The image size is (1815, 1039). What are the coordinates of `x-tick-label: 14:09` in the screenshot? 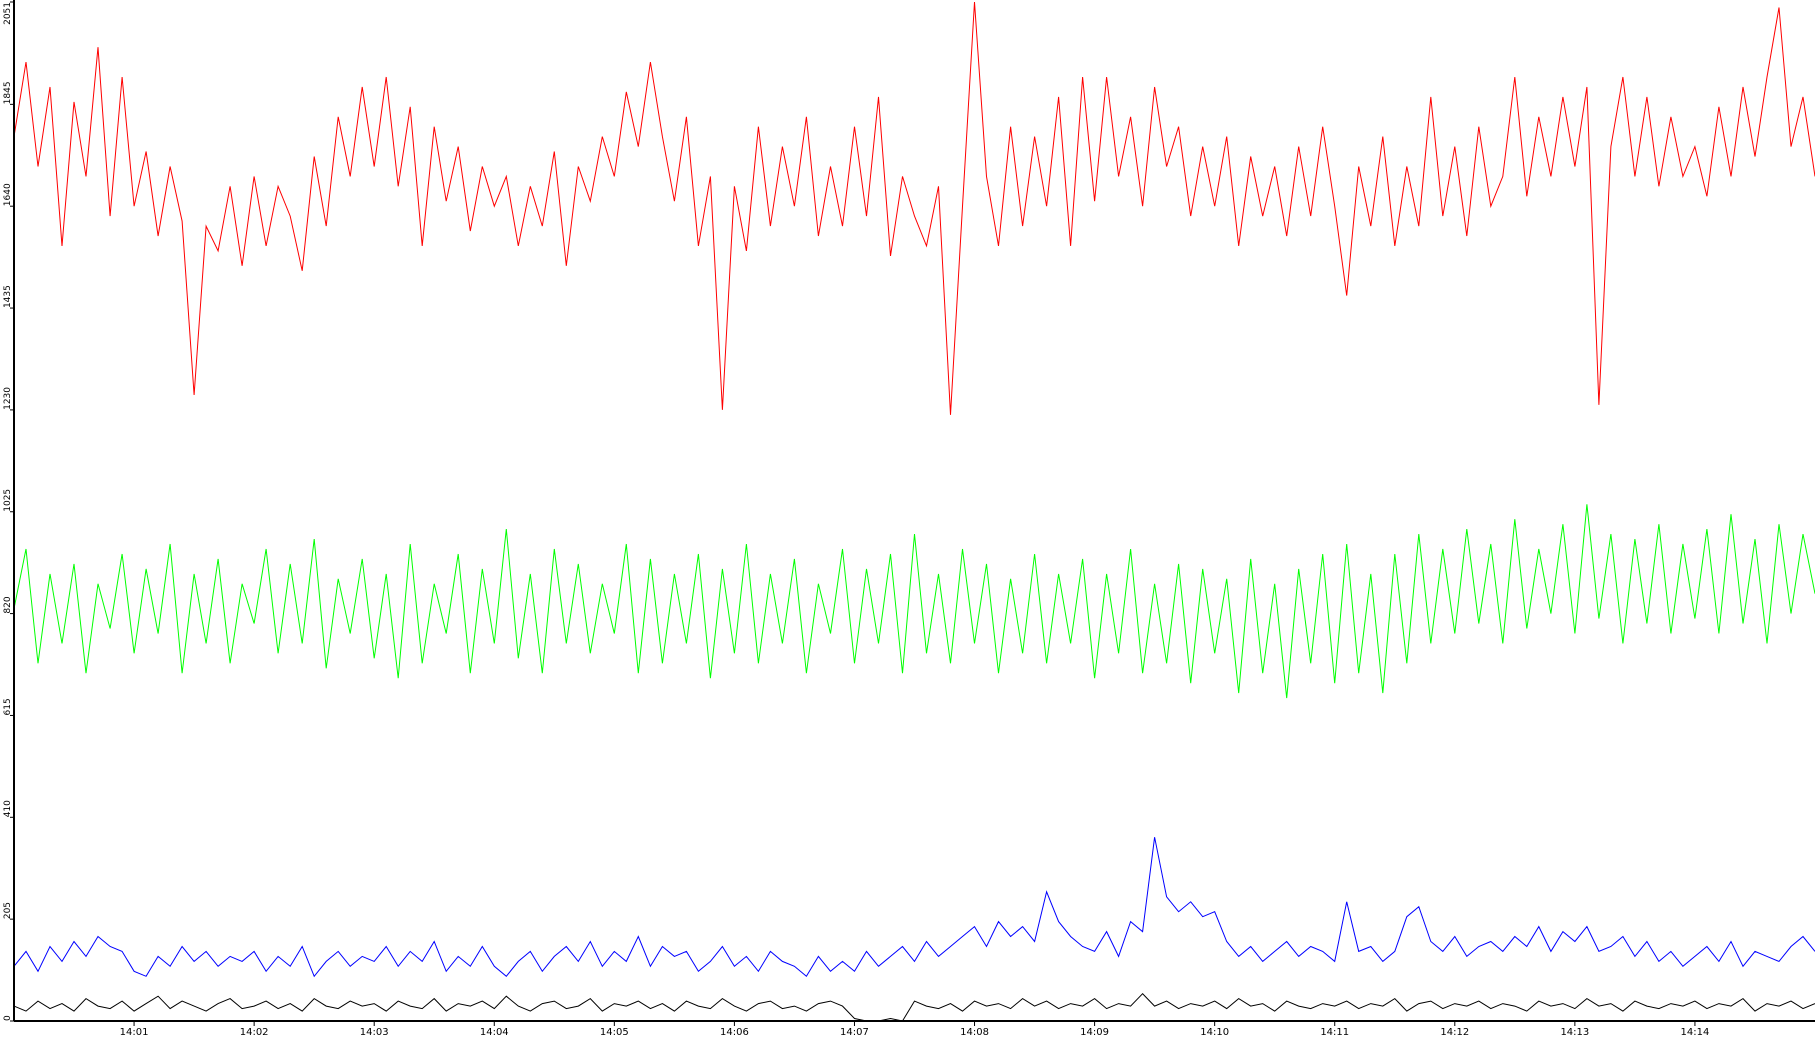 It's located at (1094, 1032).